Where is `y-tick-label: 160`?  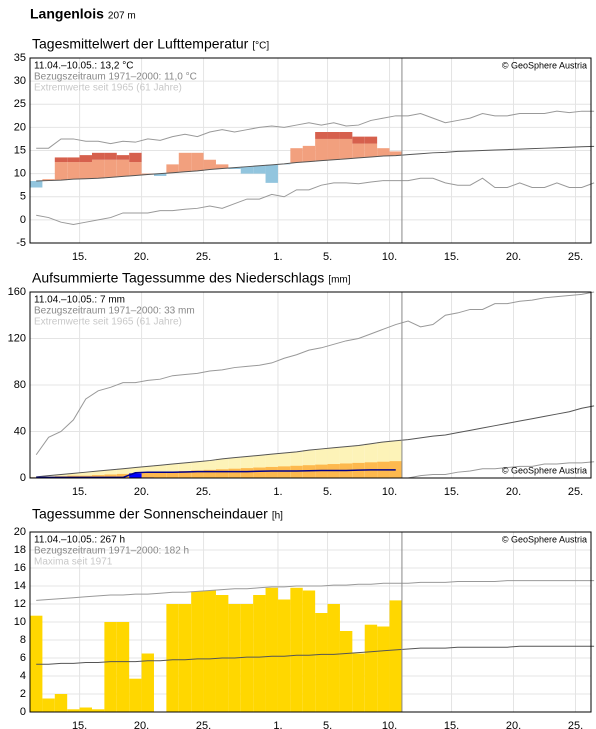 y-tick-label: 160 is located at coordinates (17, 292).